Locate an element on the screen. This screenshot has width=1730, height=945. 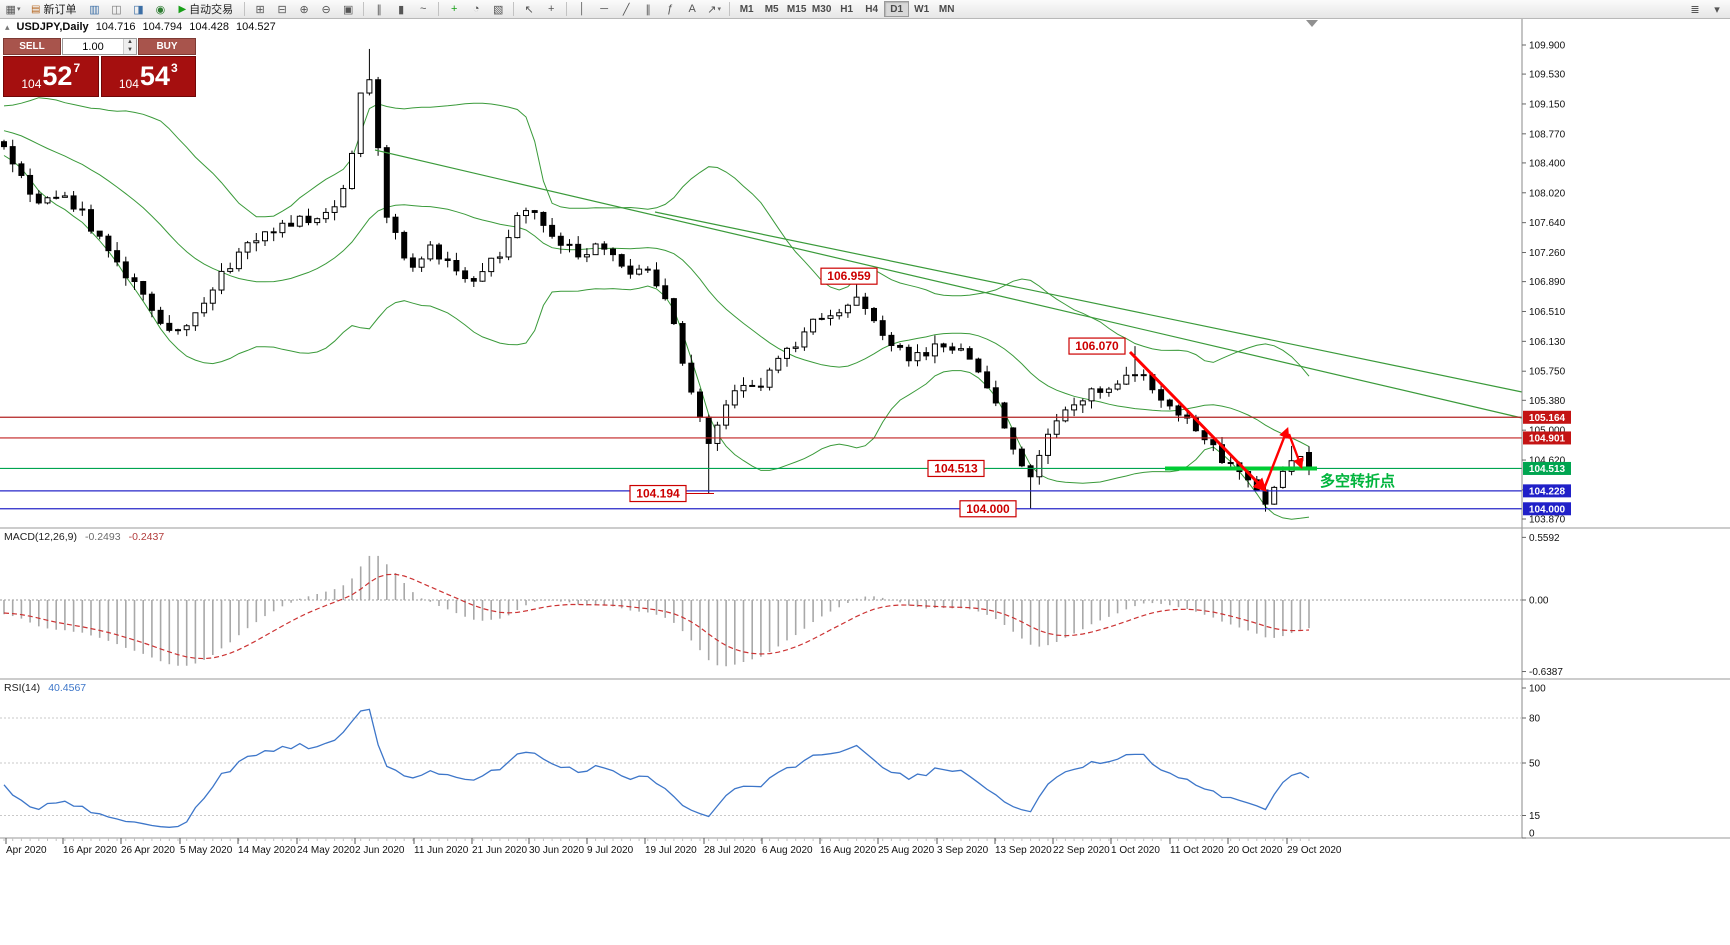
bar-chart-mode-icon: ∥ is located at coordinates (379, 9).